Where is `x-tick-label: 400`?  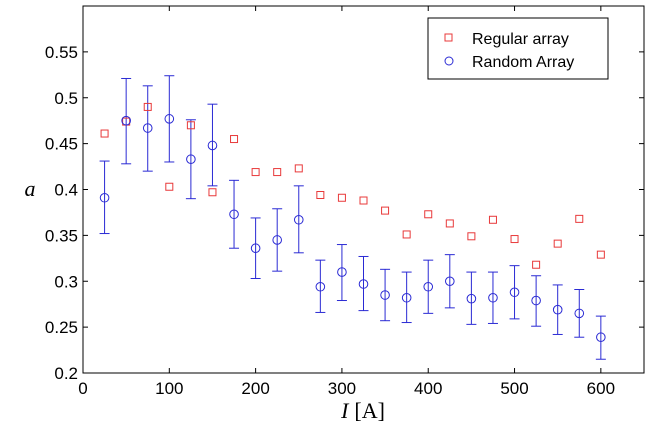 x-tick-label: 400 is located at coordinates (428, 388).